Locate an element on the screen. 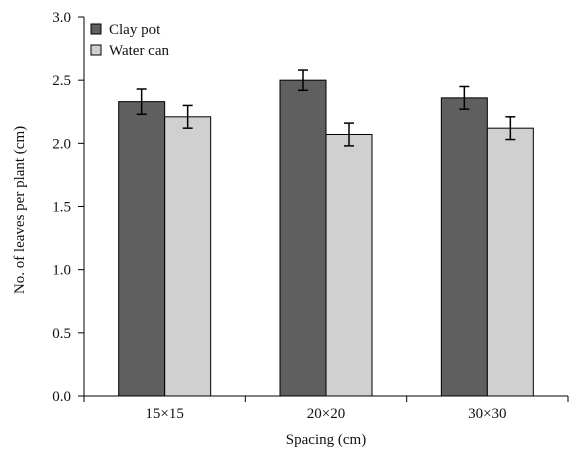 The width and height of the screenshot is (572, 461). x-tick-label-30-30: 30×30 is located at coordinates (487, 414).